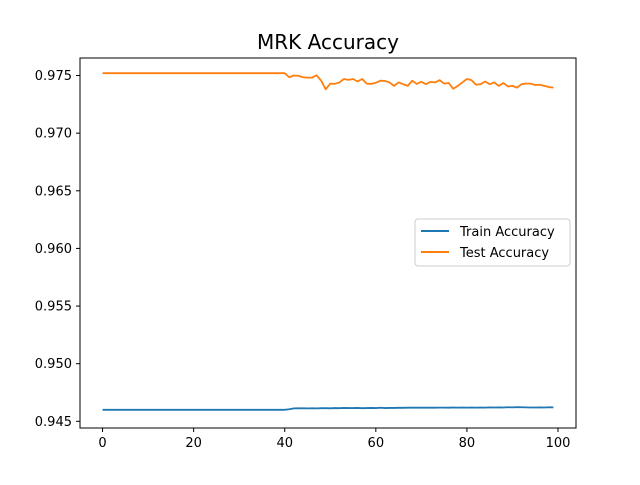 The width and height of the screenshot is (640, 485). Describe the element at coordinates (558, 443) in the screenshot. I see `x-tick-label: 100` at that location.